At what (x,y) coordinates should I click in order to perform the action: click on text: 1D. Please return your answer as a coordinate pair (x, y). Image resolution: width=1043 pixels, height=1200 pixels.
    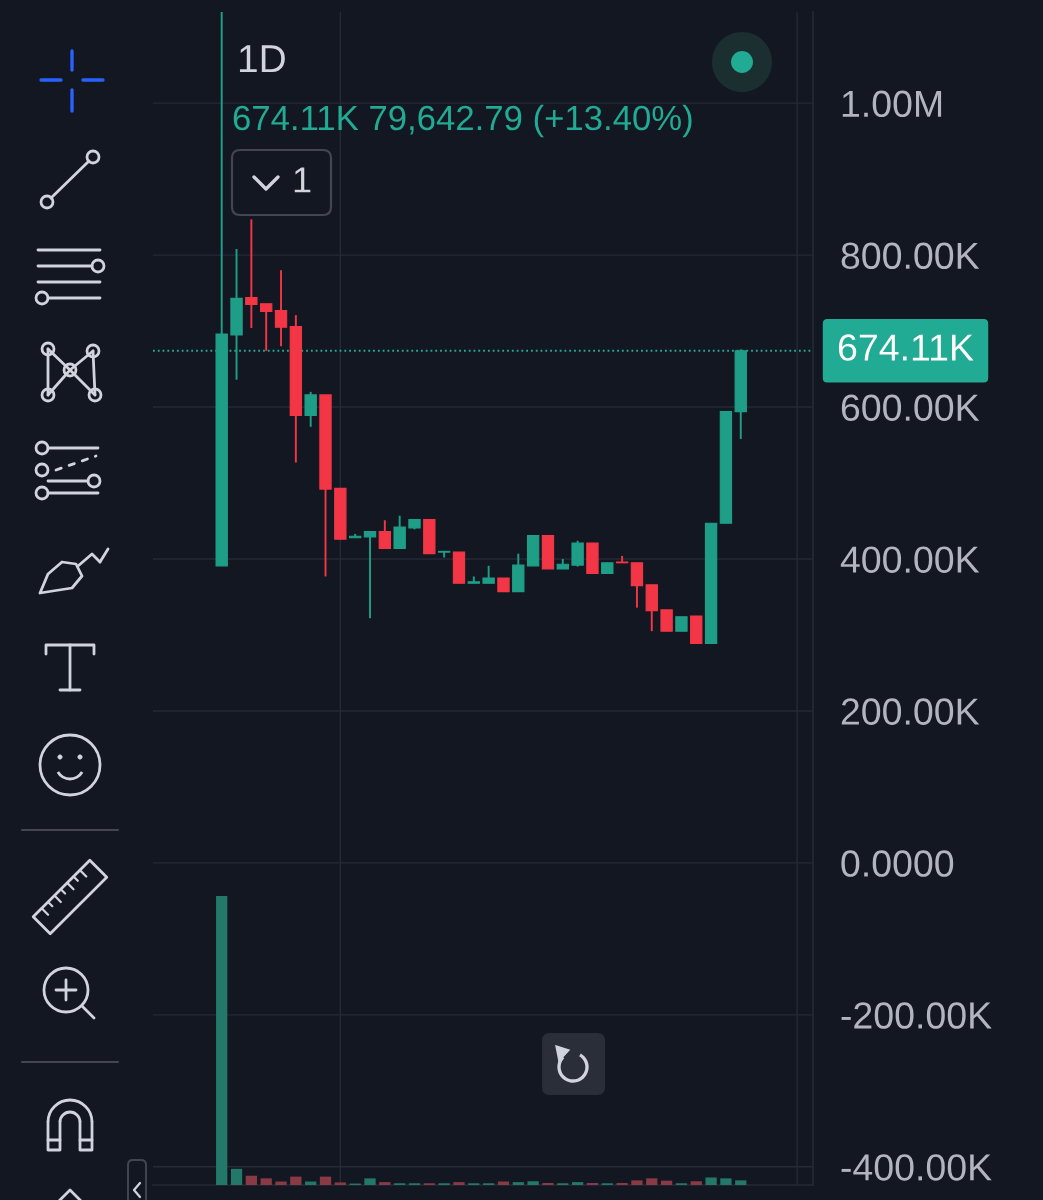
    Looking at the image, I should click on (262, 59).